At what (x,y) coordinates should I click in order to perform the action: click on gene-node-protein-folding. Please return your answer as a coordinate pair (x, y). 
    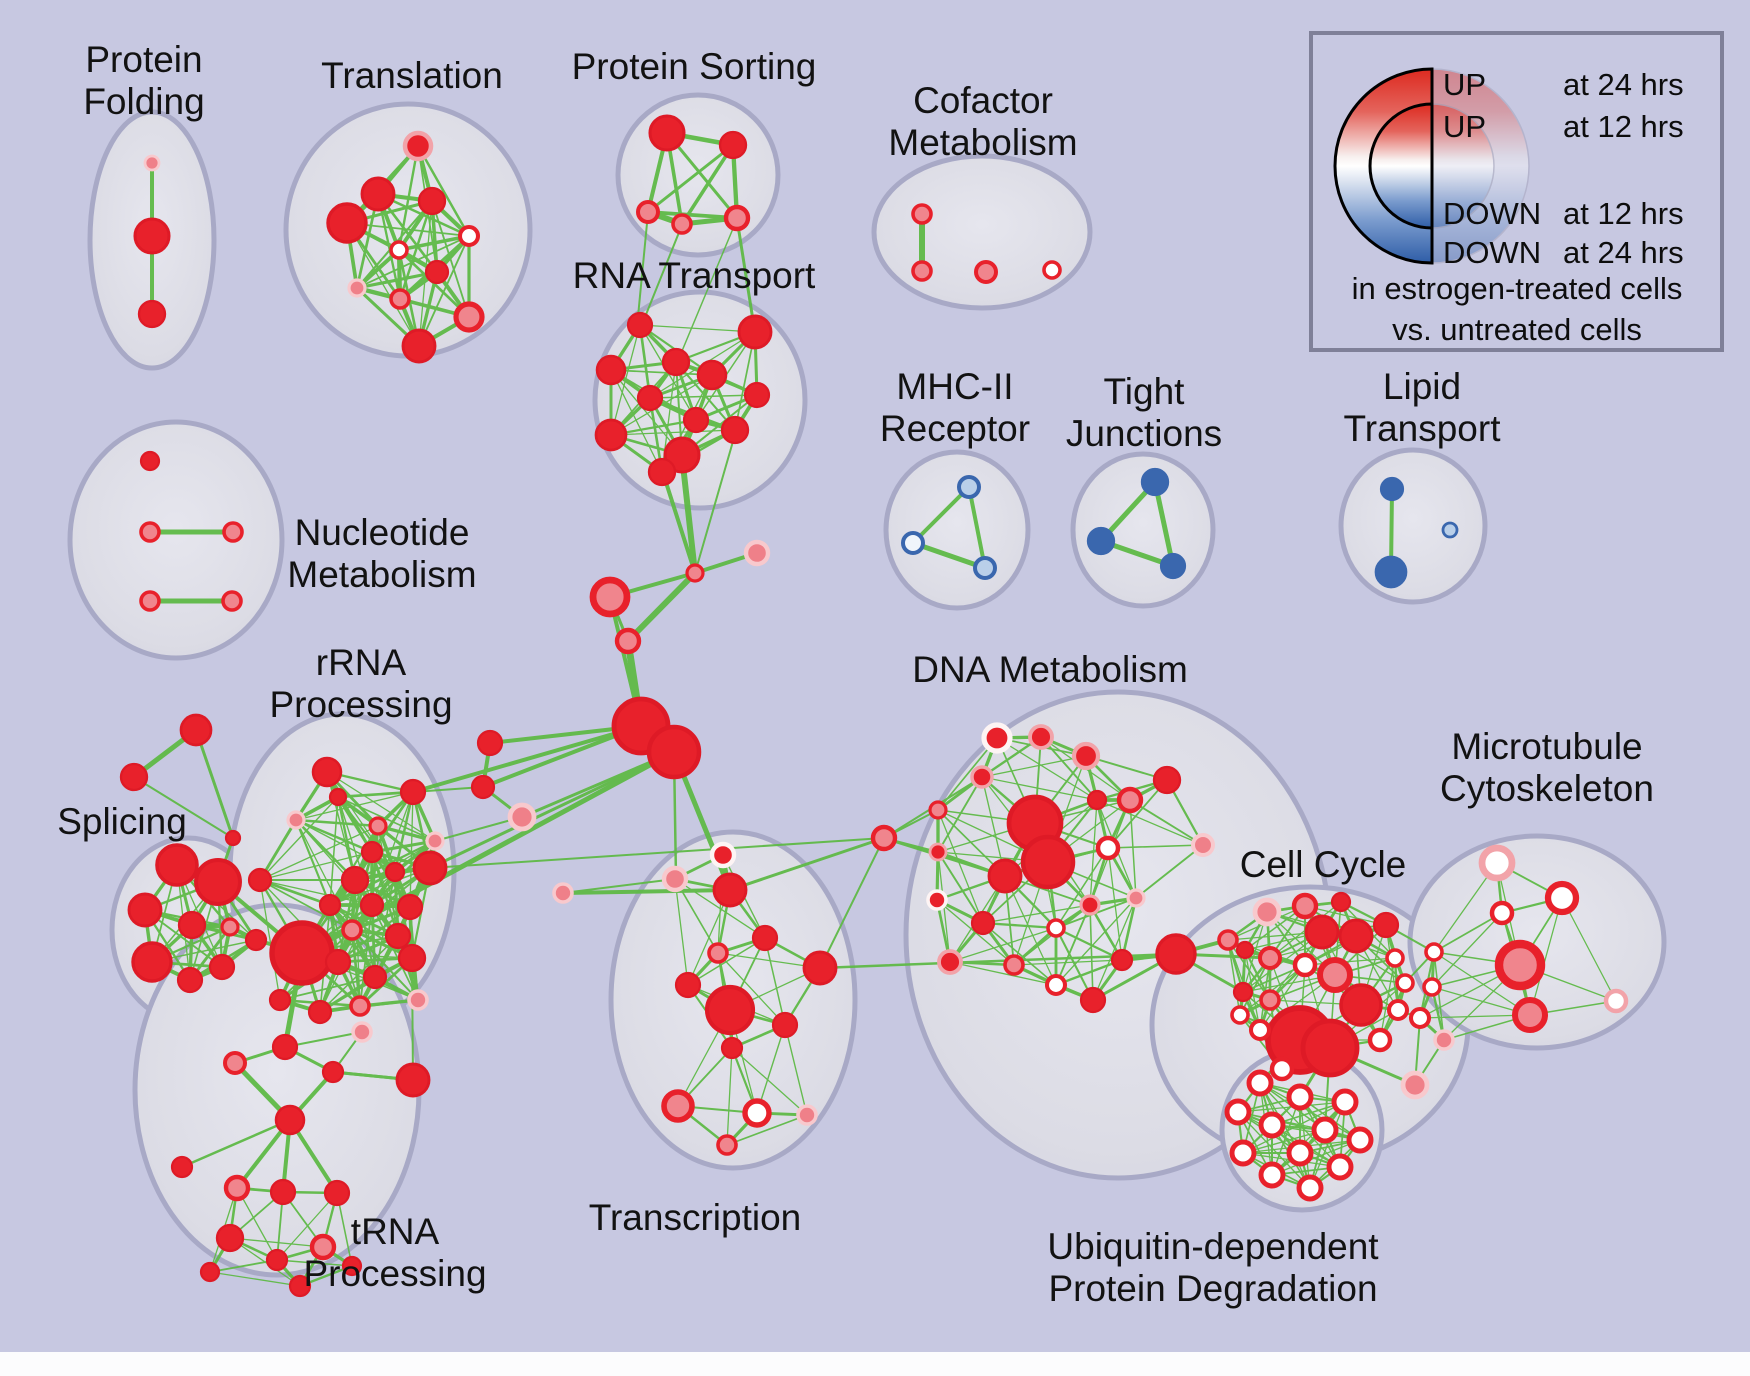
    Looking at the image, I should click on (152, 236).